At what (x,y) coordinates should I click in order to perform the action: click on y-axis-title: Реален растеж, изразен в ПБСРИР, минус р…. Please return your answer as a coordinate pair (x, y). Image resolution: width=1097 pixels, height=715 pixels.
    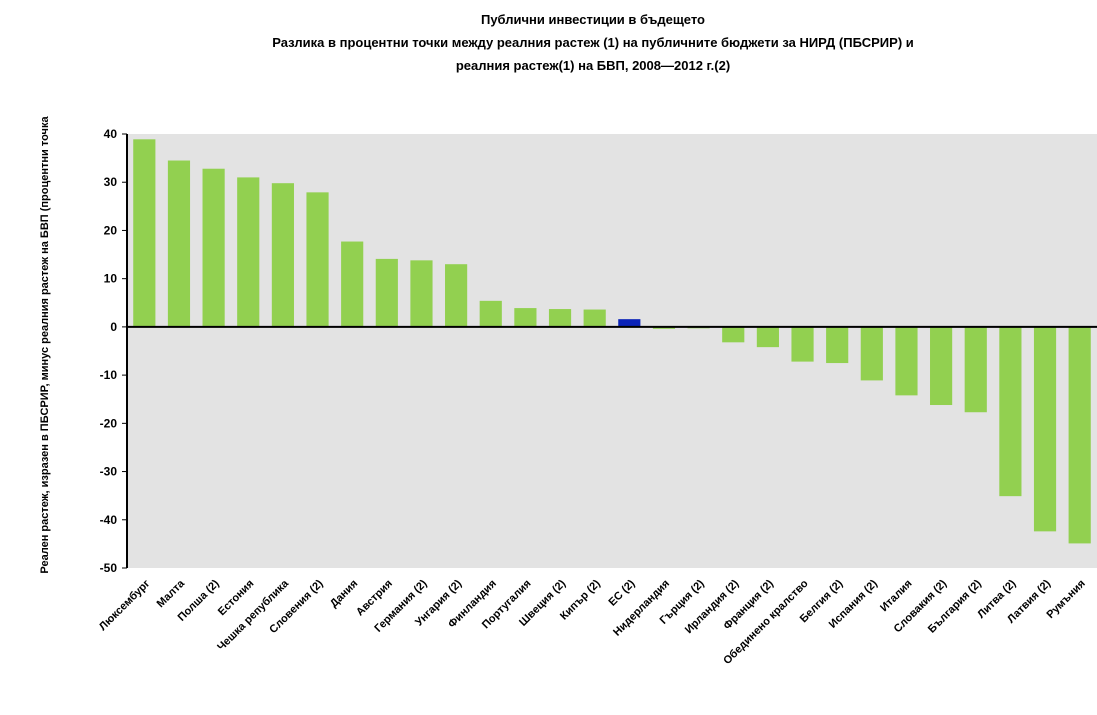
    Looking at the image, I should click on (45, 345).